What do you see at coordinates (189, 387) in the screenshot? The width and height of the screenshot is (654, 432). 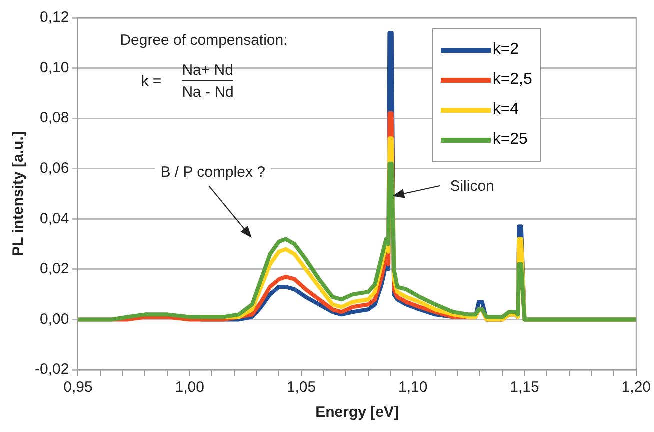 I see `x-tick-label: 1,00` at bounding box center [189, 387].